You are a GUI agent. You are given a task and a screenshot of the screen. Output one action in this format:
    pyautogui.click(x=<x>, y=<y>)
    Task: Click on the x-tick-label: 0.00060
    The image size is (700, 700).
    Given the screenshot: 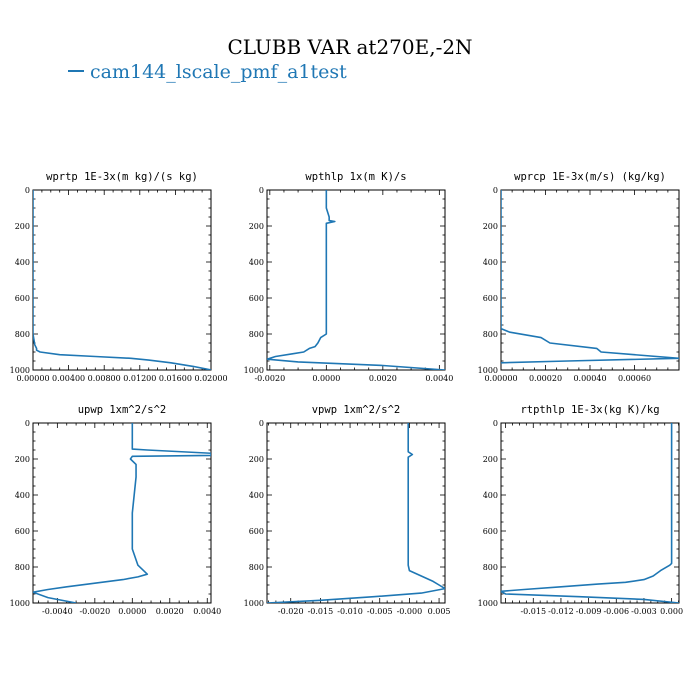 What is the action you would take?
    pyautogui.click(x=634, y=378)
    